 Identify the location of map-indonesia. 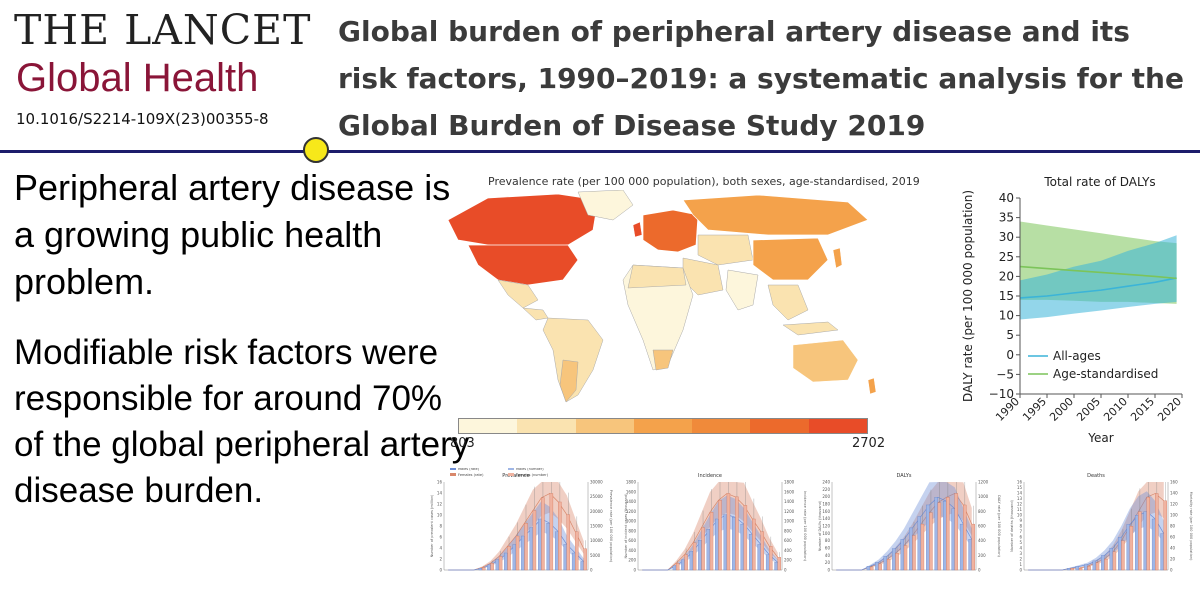
(810, 328).